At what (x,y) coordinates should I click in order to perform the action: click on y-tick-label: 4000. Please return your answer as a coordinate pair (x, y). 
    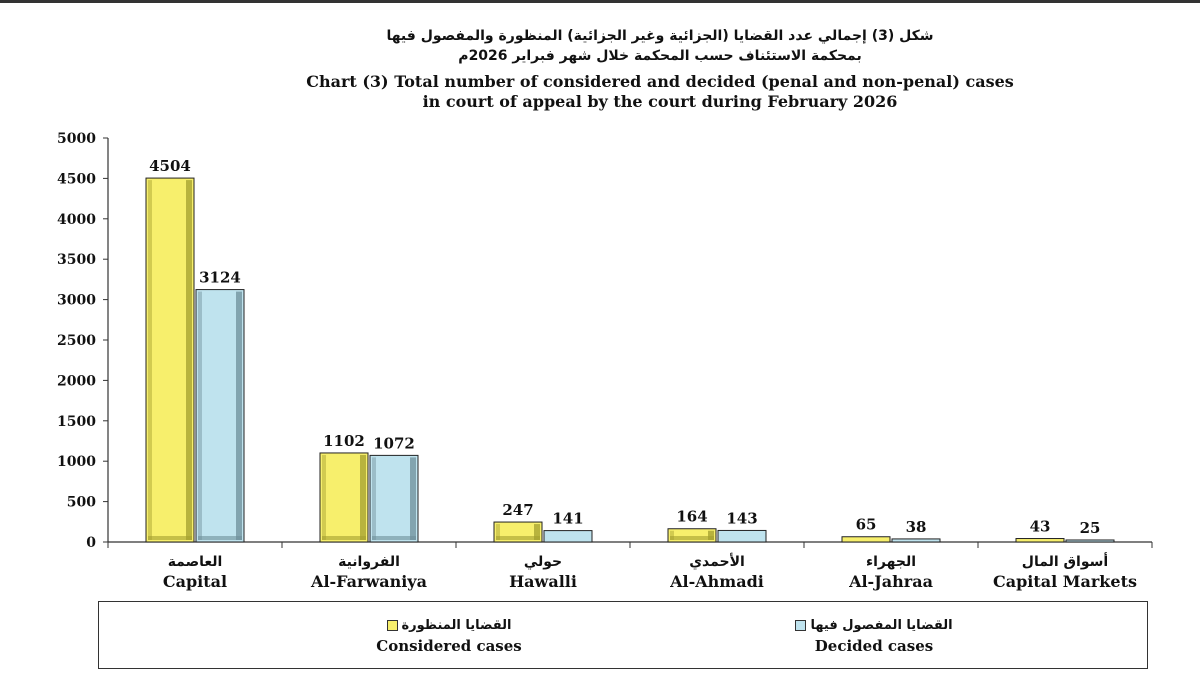
    Looking at the image, I should click on (76, 220).